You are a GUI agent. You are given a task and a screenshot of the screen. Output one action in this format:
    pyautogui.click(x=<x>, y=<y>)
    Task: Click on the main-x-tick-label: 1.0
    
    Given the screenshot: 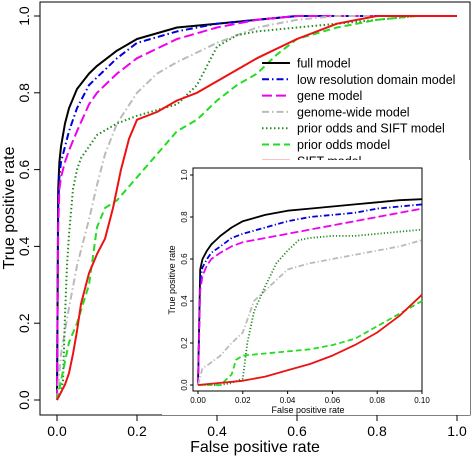 What is the action you would take?
    pyautogui.click(x=457, y=431)
    